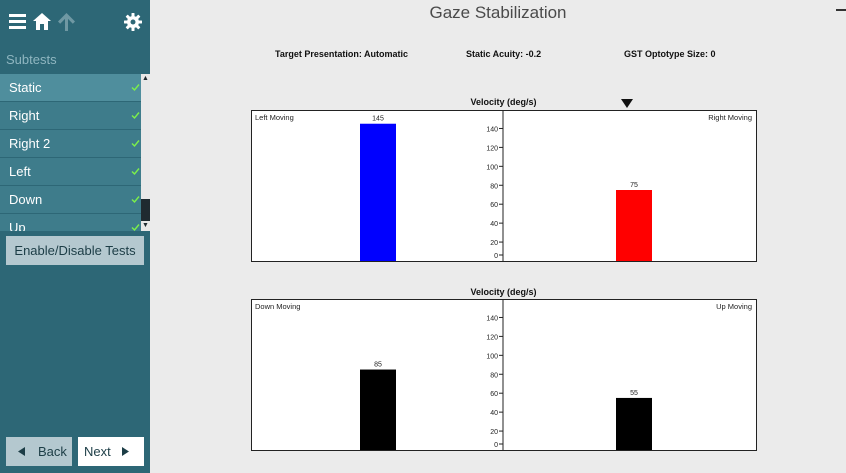 The height and width of the screenshot is (473, 846). I want to click on subtest-item-static: Static, so click(70, 87).